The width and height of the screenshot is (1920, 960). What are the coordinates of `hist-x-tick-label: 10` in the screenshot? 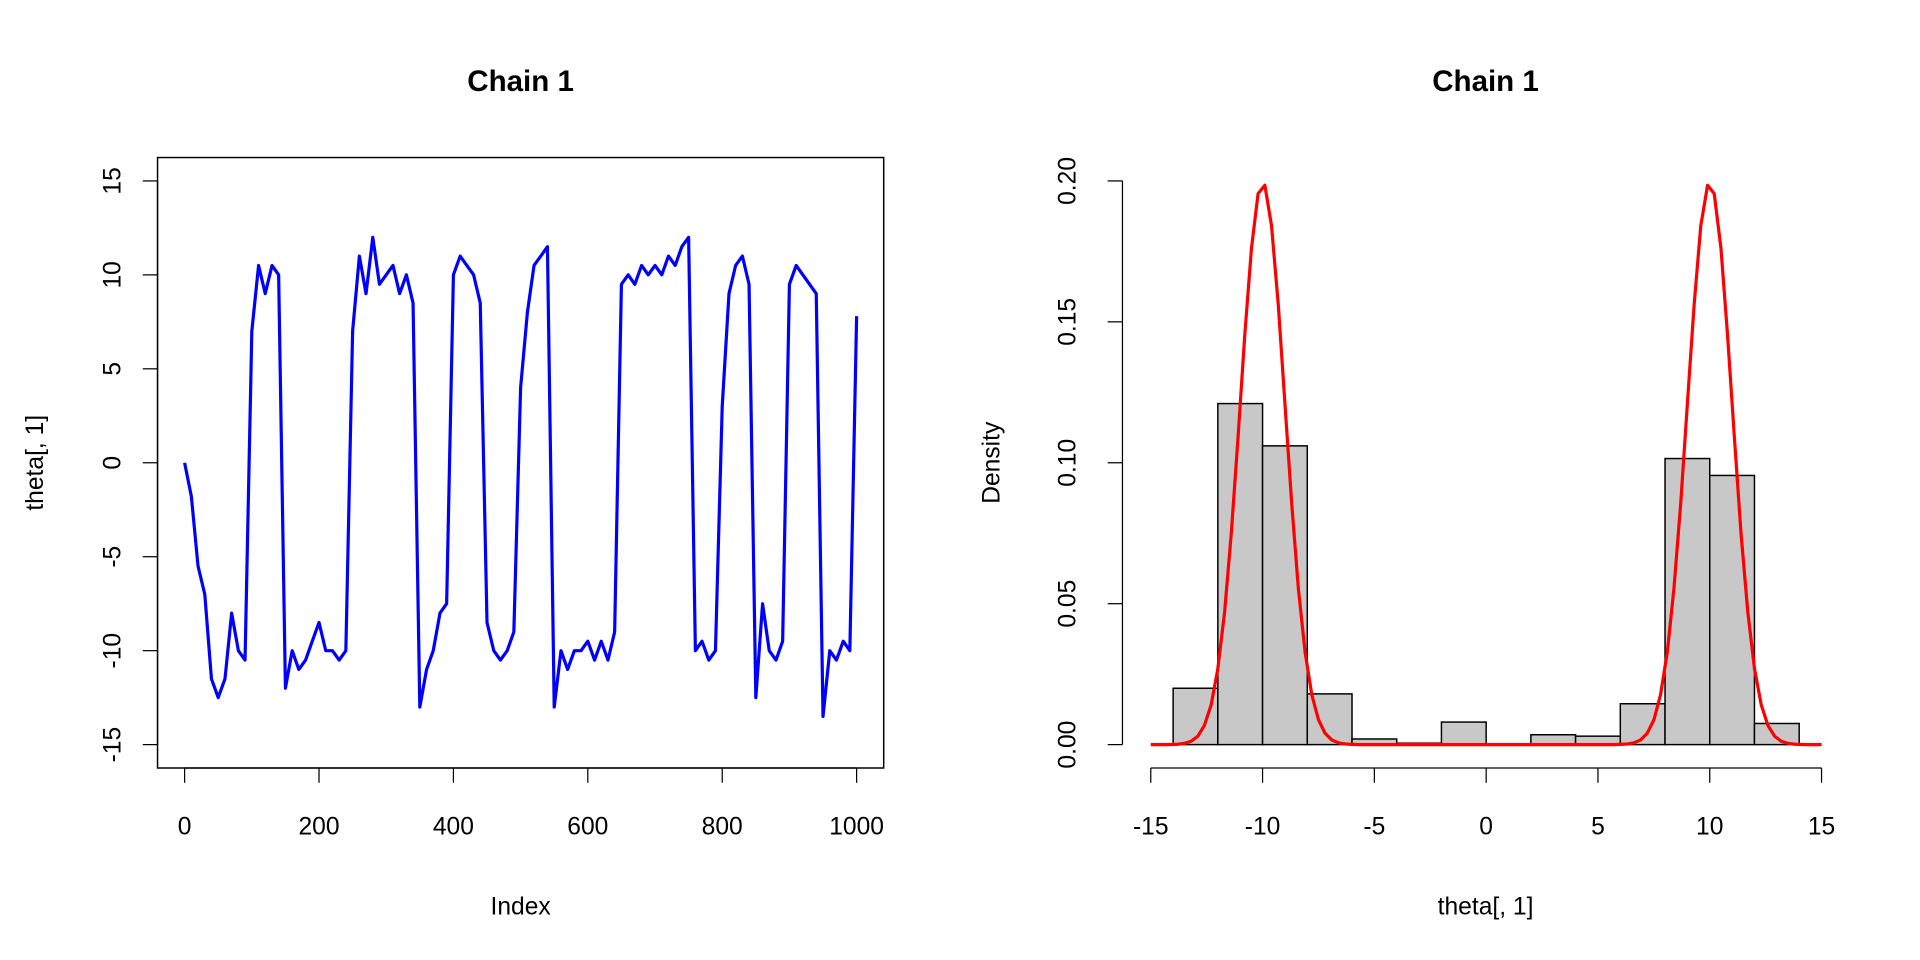 It's located at (1709, 826).